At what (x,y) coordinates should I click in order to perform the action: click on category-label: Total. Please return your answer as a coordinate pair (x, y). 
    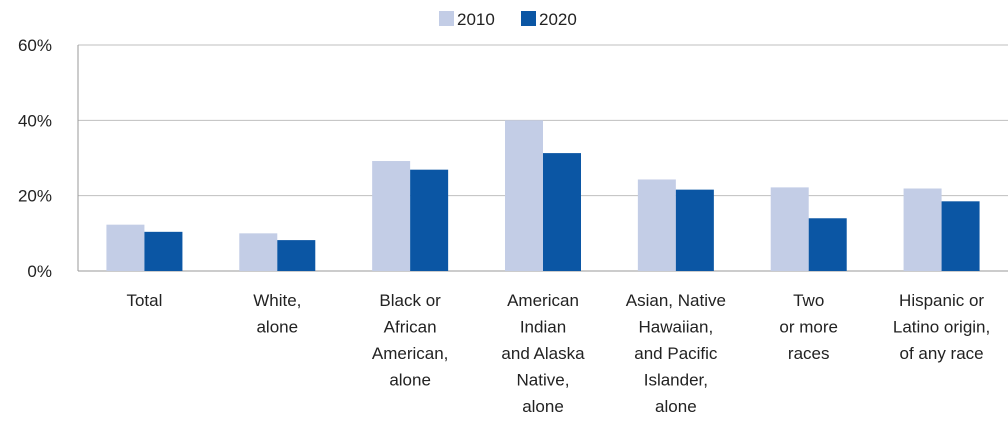
    Looking at the image, I should click on (144, 300).